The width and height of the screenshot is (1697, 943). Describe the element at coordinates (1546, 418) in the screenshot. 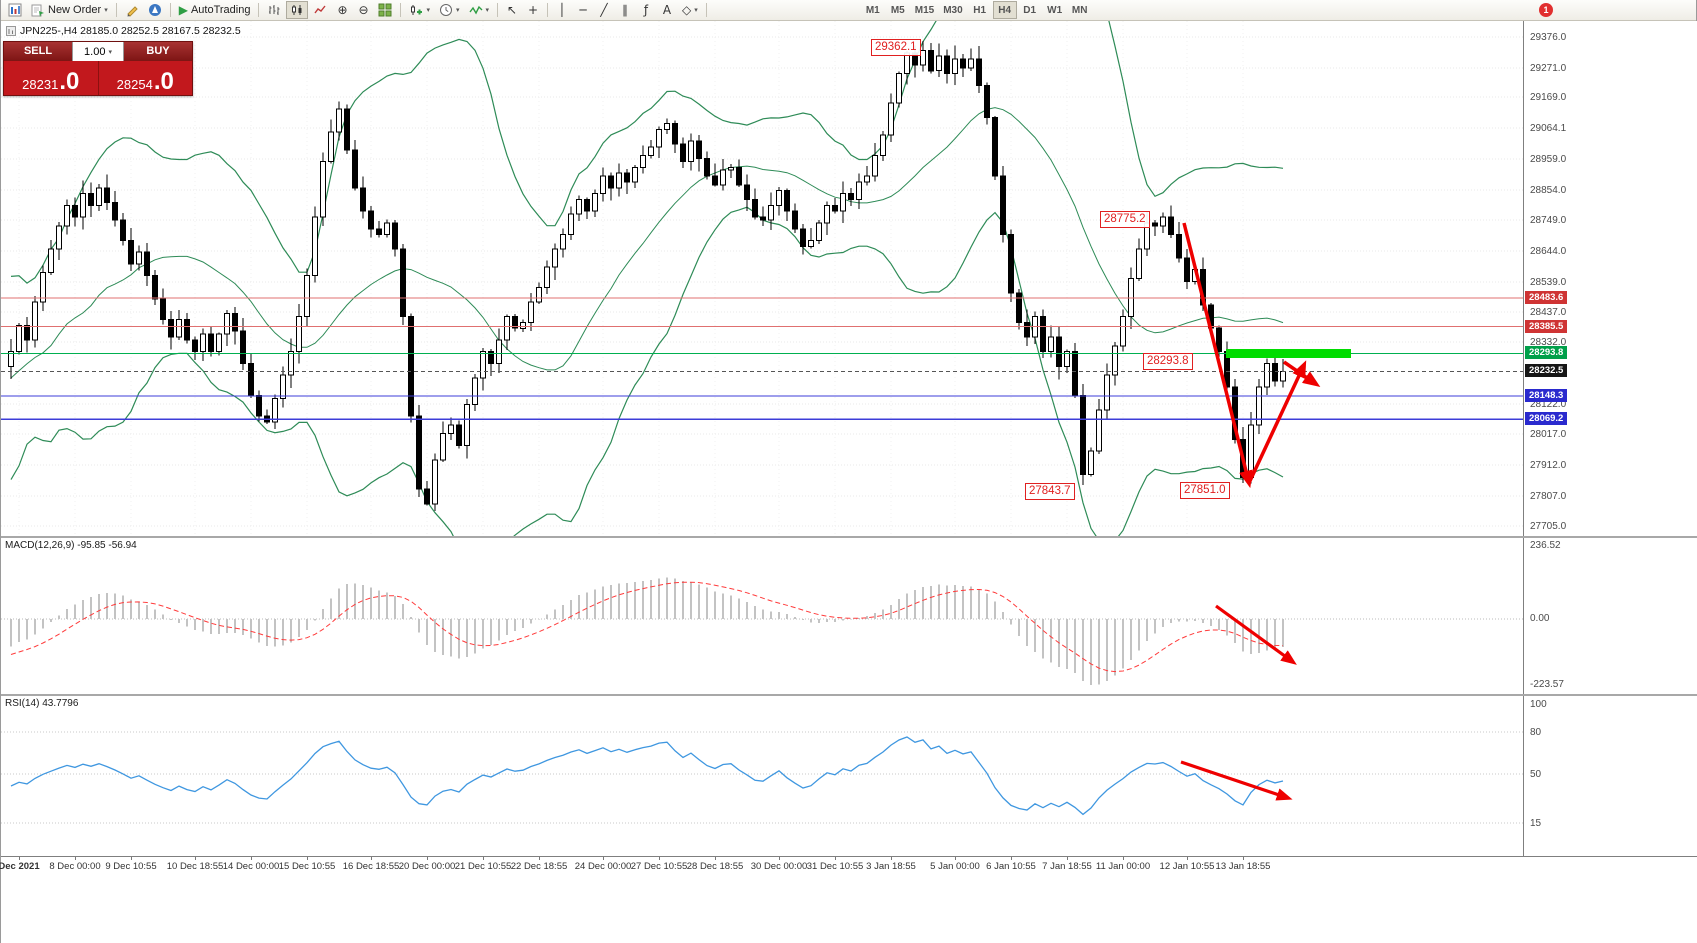

I see `price-tag: 28069.2` at that location.